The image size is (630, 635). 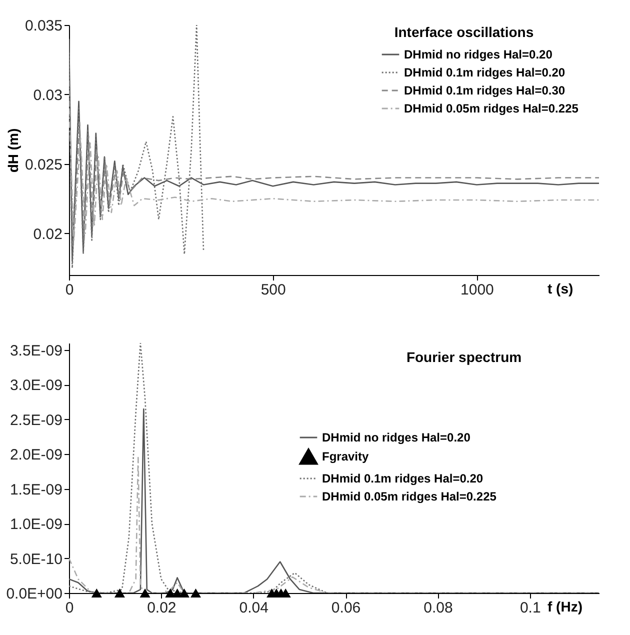 What do you see at coordinates (36, 351) in the screenshot?
I see `y-tick-label: 3.5E-09` at bounding box center [36, 351].